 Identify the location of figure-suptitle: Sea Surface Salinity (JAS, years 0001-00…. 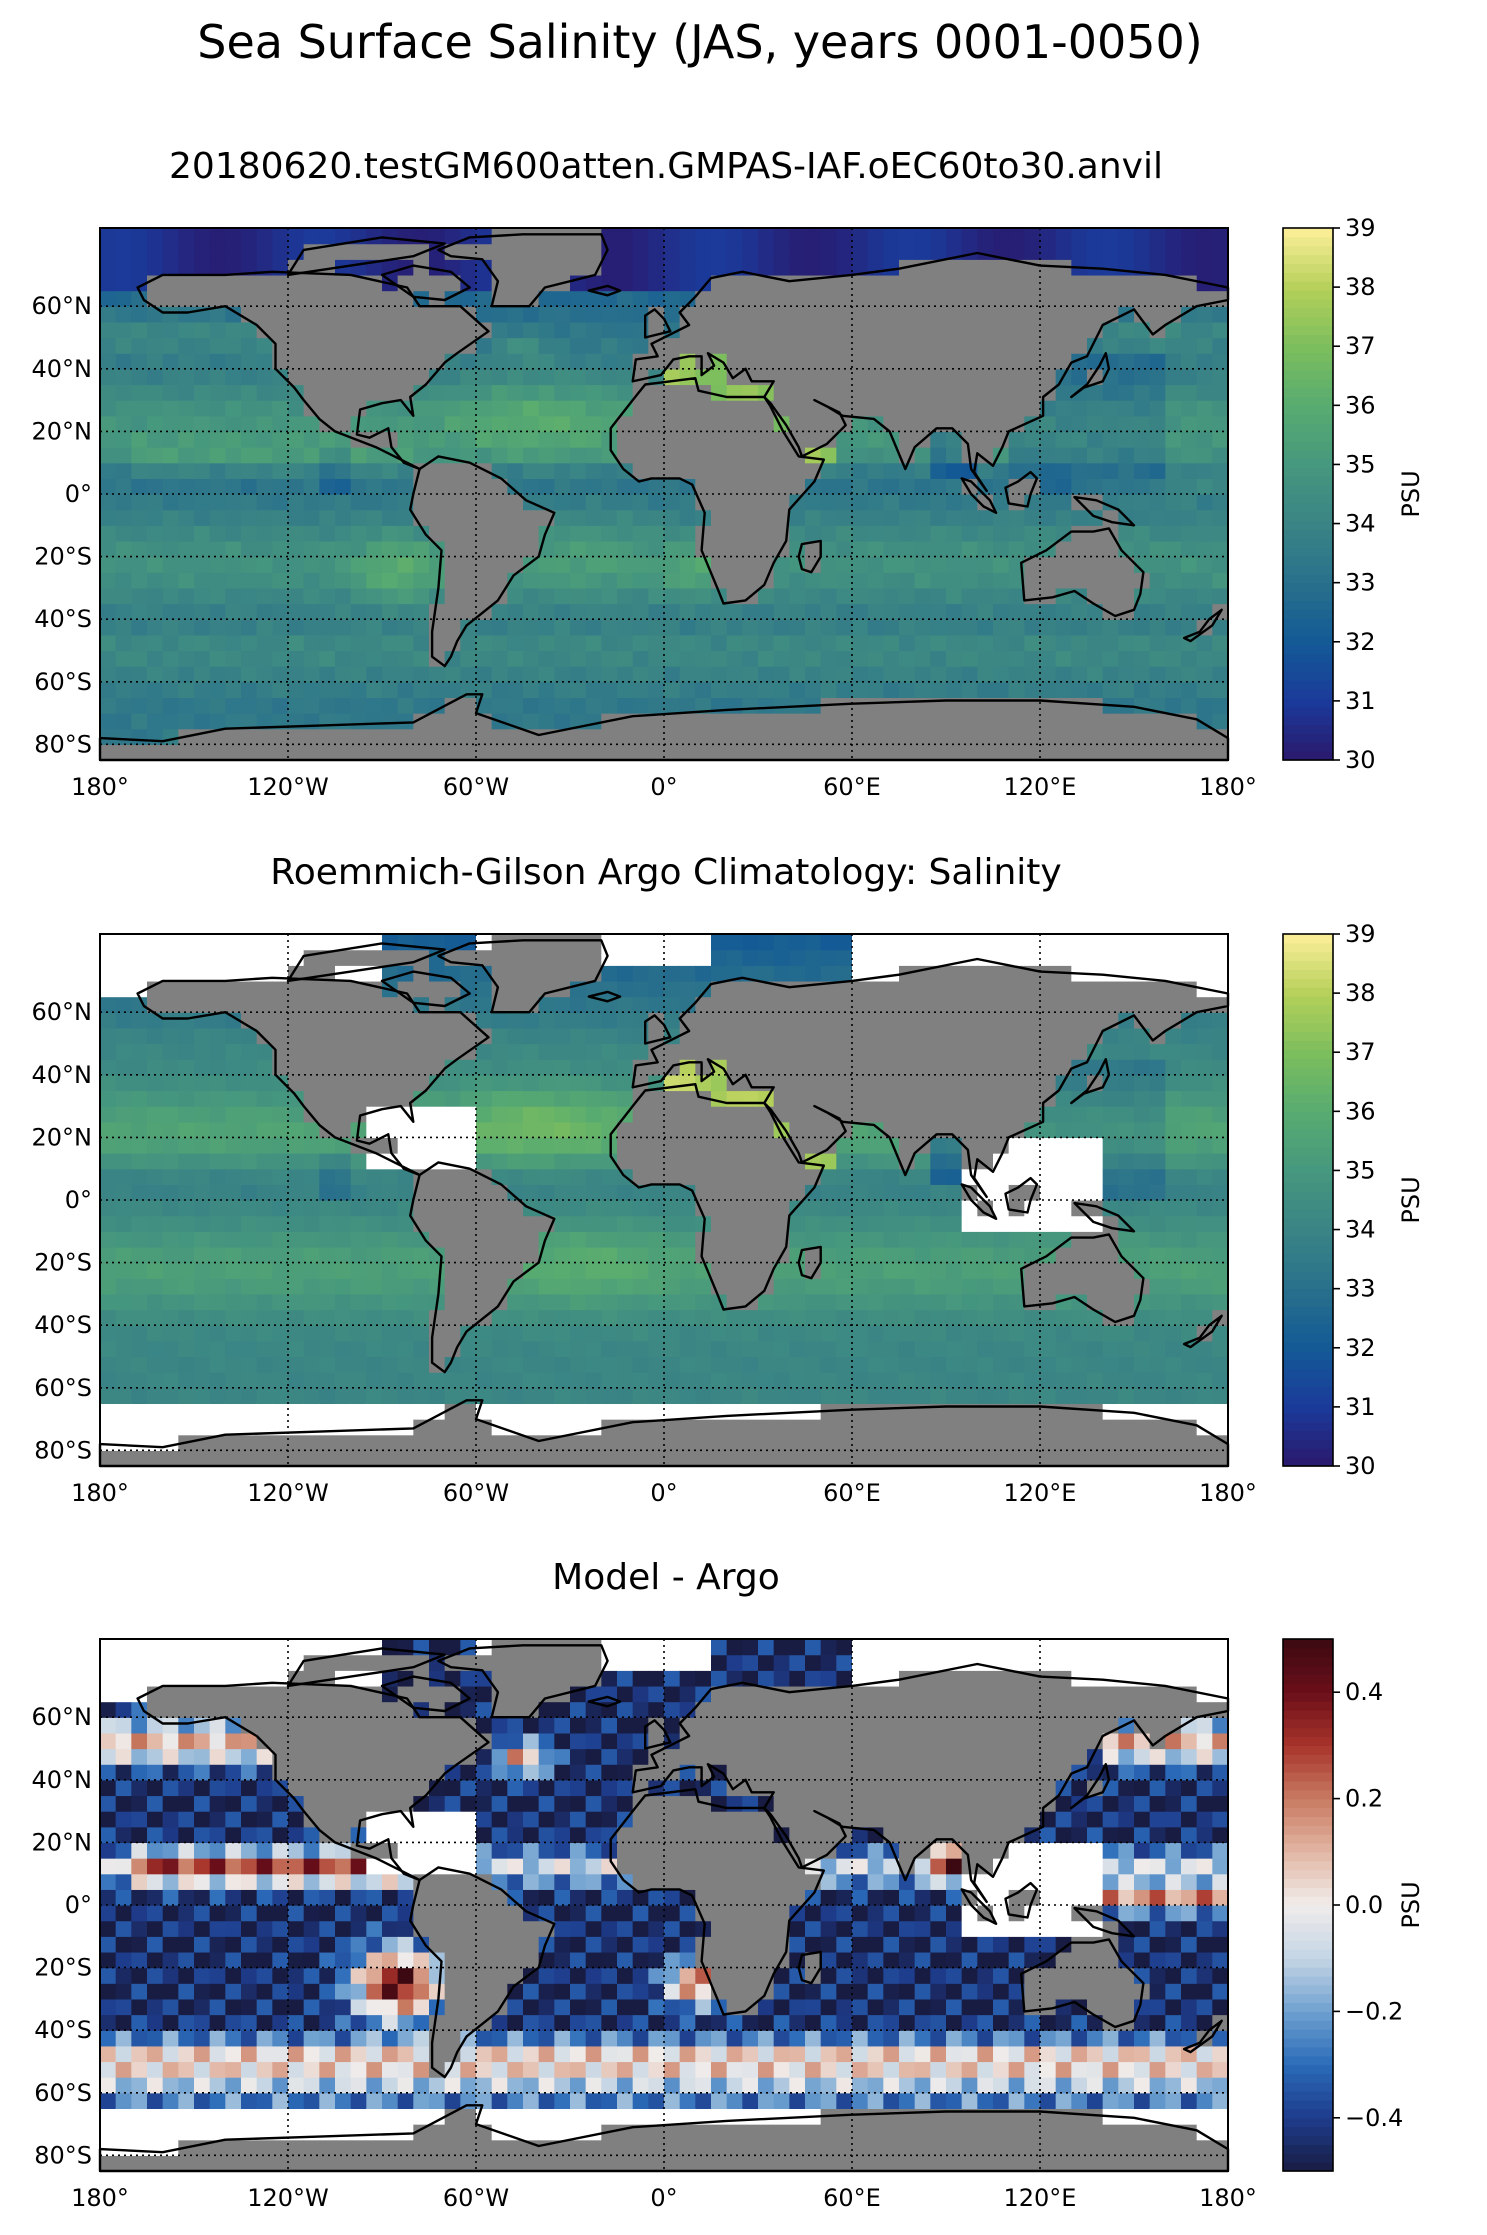
(699, 42).